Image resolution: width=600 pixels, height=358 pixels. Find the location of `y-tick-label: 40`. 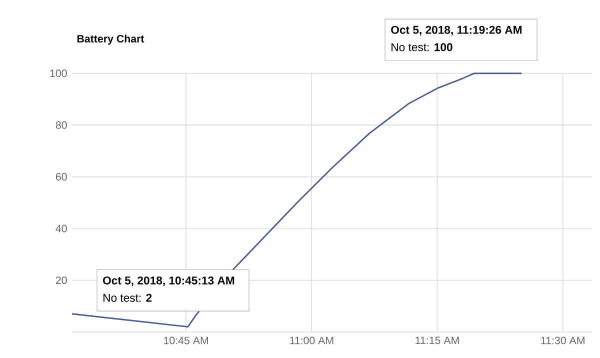

y-tick-label: 40 is located at coordinates (61, 228).